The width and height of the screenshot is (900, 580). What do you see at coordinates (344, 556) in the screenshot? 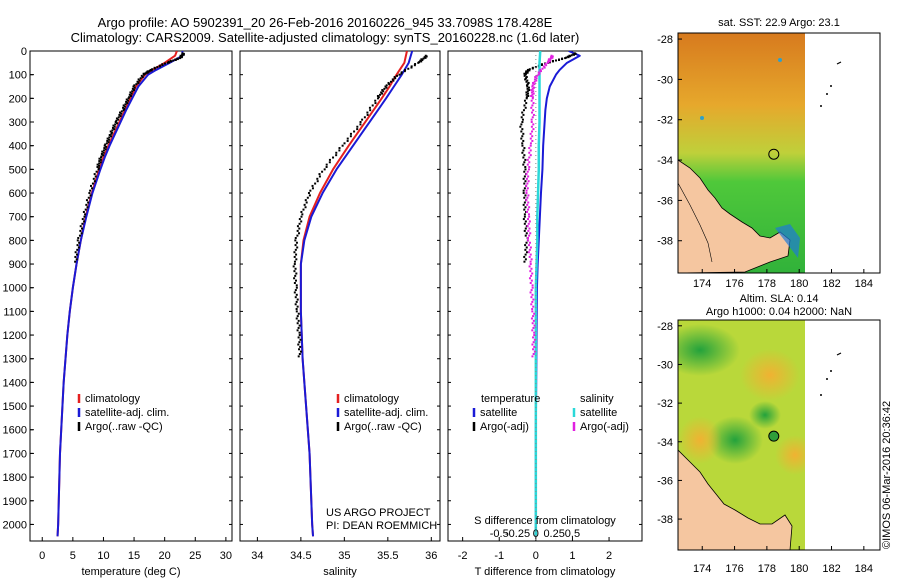
I see `x-tick-label: 35` at bounding box center [344, 556].